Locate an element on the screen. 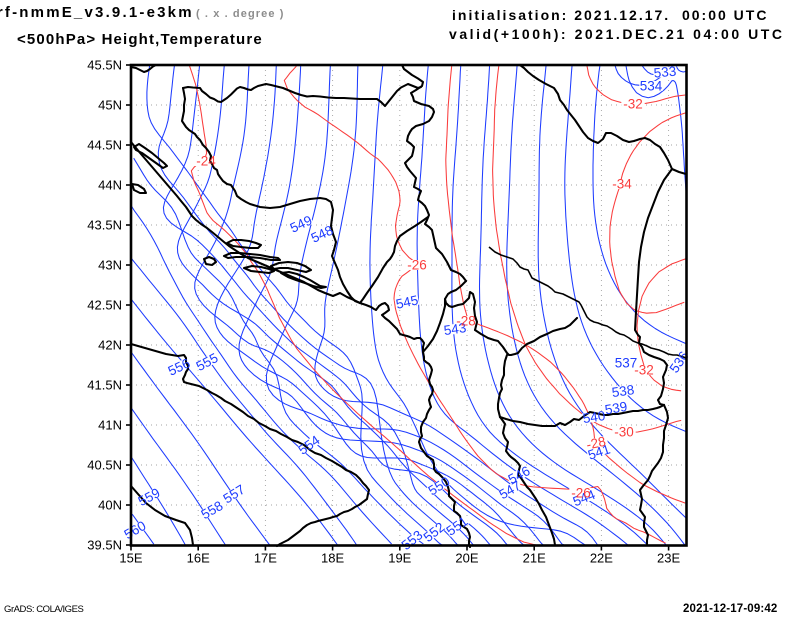 This screenshot has height=618, width=800. svg-text: 43N is located at coordinates (110, 265).